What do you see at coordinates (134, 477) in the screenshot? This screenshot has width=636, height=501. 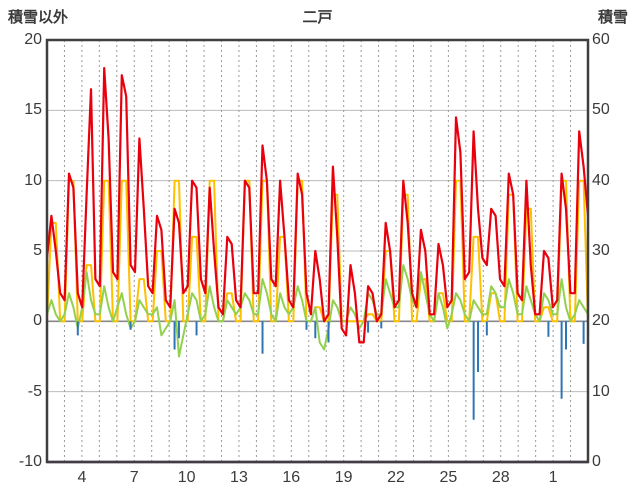 I see `x-axis-tick-label: 7` at bounding box center [134, 477].